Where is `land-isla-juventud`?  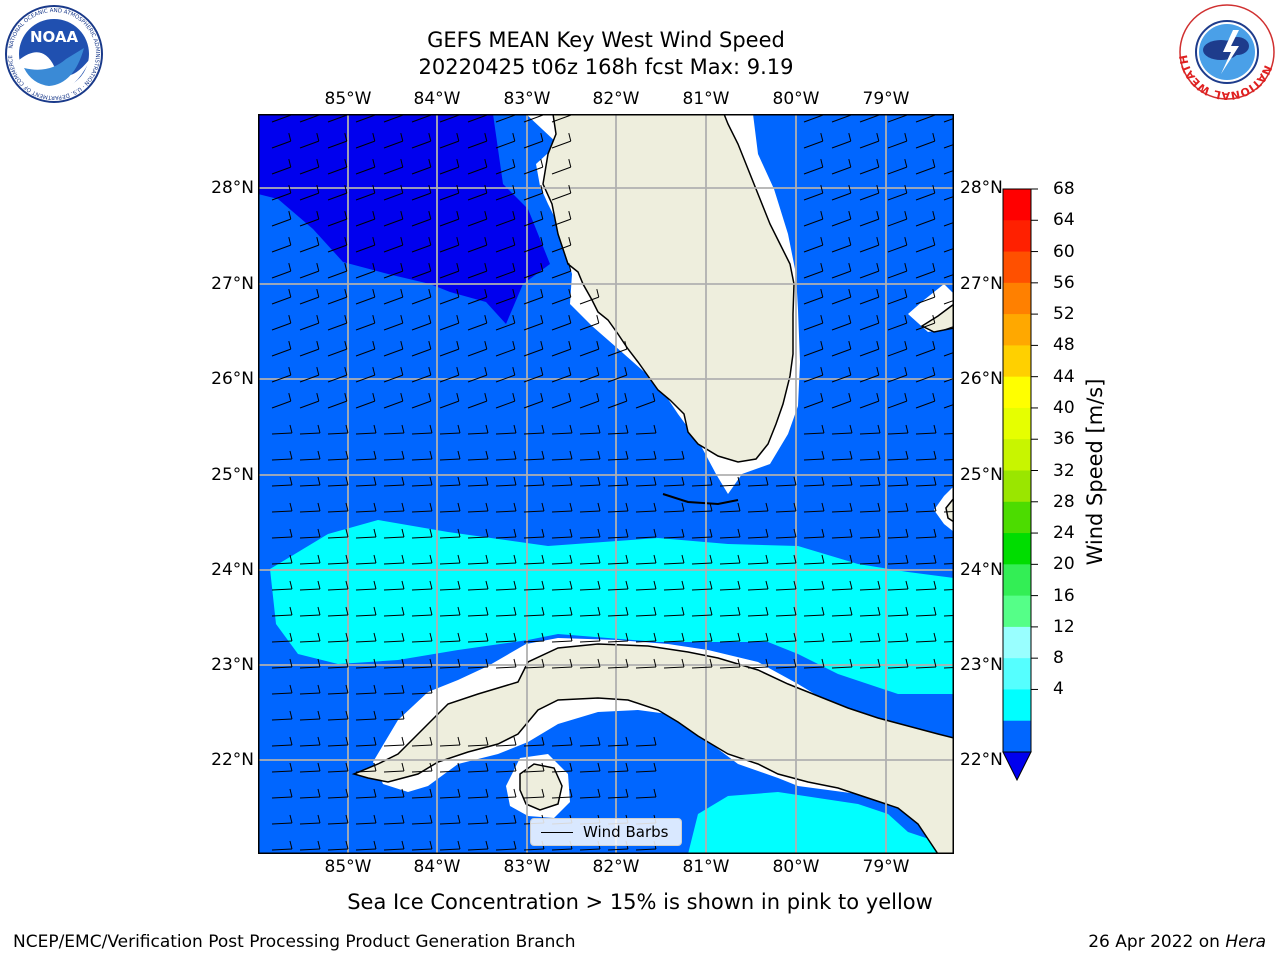
land-isla-juventud is located at coordinates (541, 787).